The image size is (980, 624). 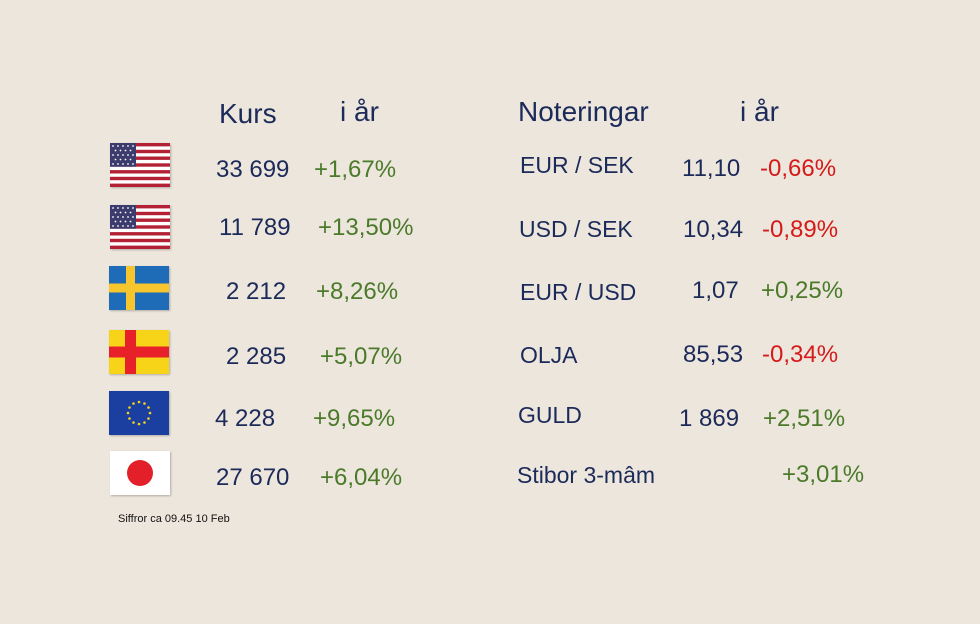 I want to click on quote-label: EUR / USD, so click(x=578, y=292).